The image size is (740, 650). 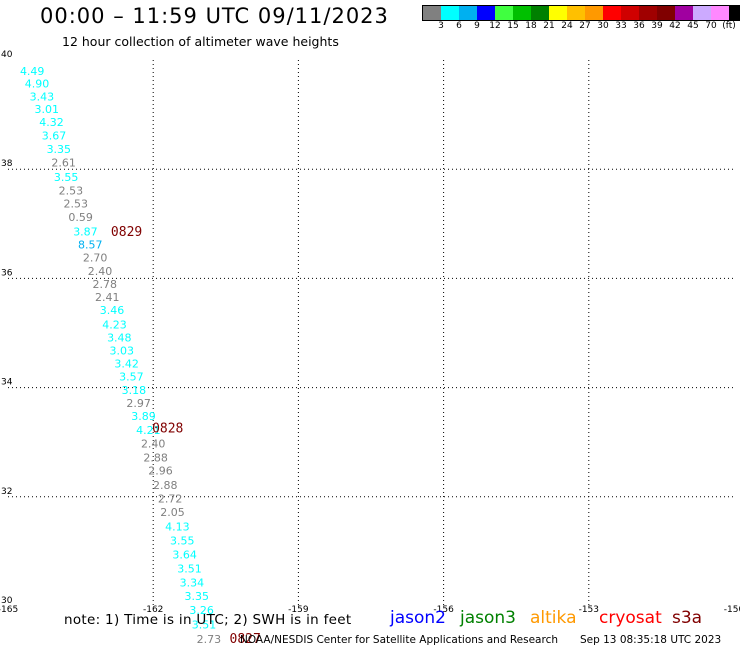 I want to click on lon-tick-label: -159, so click(x=298, y=610).